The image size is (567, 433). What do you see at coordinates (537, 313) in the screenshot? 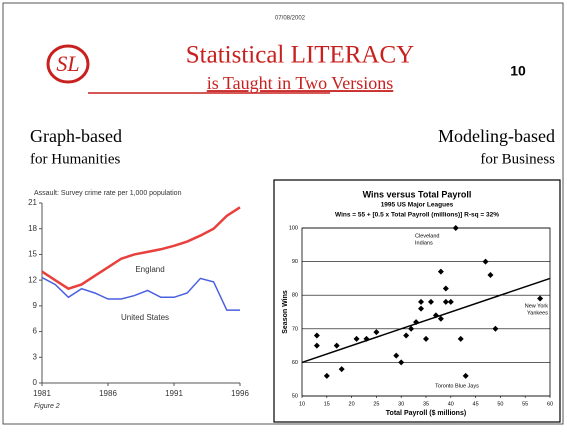
I see `annotation: Yankees` at bounding box center [537, 313].